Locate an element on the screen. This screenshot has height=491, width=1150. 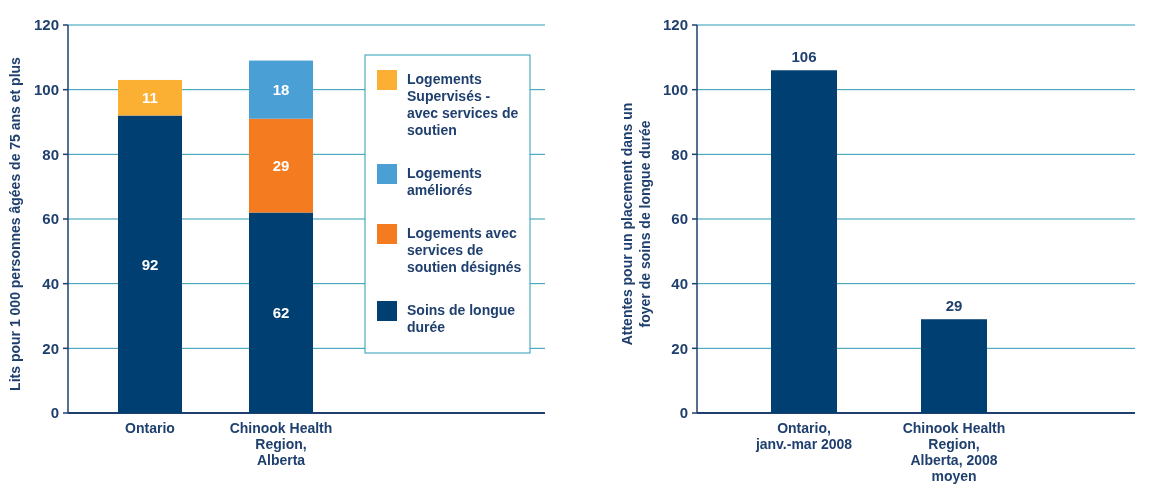
data-label: 18 is located at coordinates (281, 89).